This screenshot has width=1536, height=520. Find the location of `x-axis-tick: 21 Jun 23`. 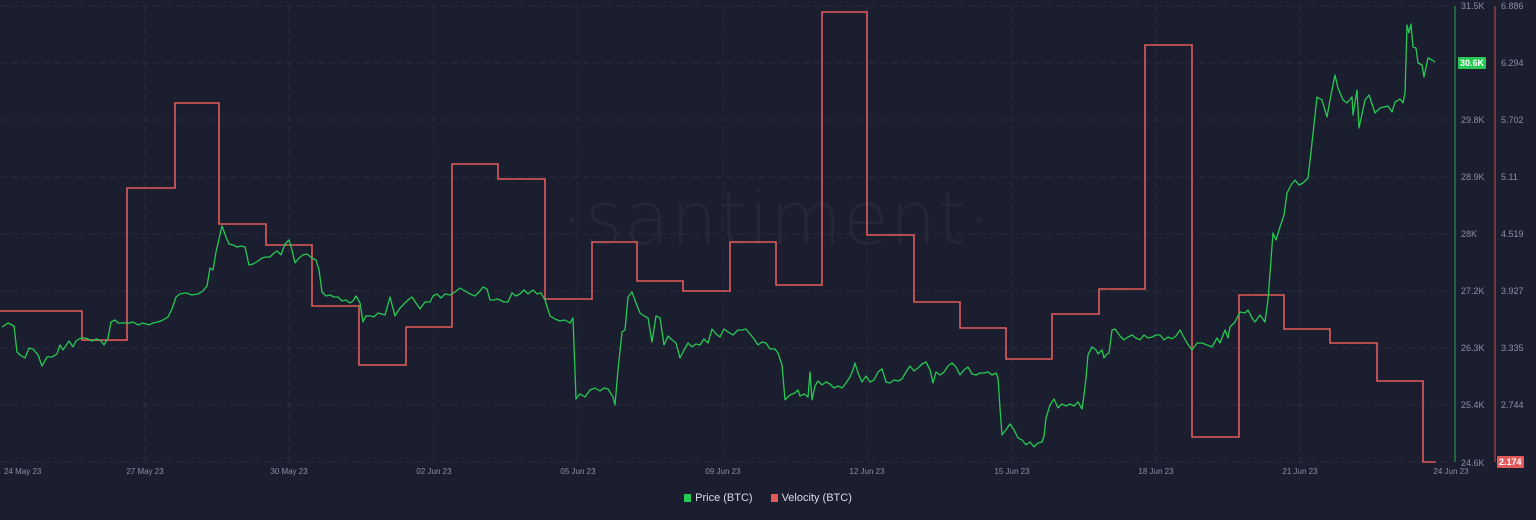

x-axis-tick: 21 Jun 23 is located at coordinates (1300, 471).